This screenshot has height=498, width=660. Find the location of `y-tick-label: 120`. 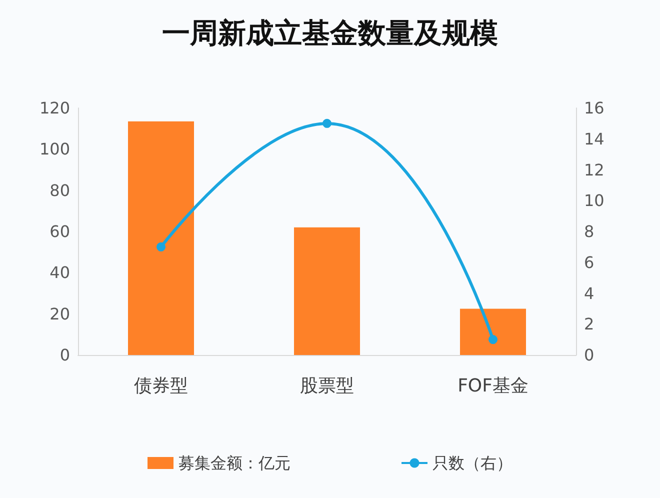

y-tick-label: 120 is located at coordinates (54, 108).